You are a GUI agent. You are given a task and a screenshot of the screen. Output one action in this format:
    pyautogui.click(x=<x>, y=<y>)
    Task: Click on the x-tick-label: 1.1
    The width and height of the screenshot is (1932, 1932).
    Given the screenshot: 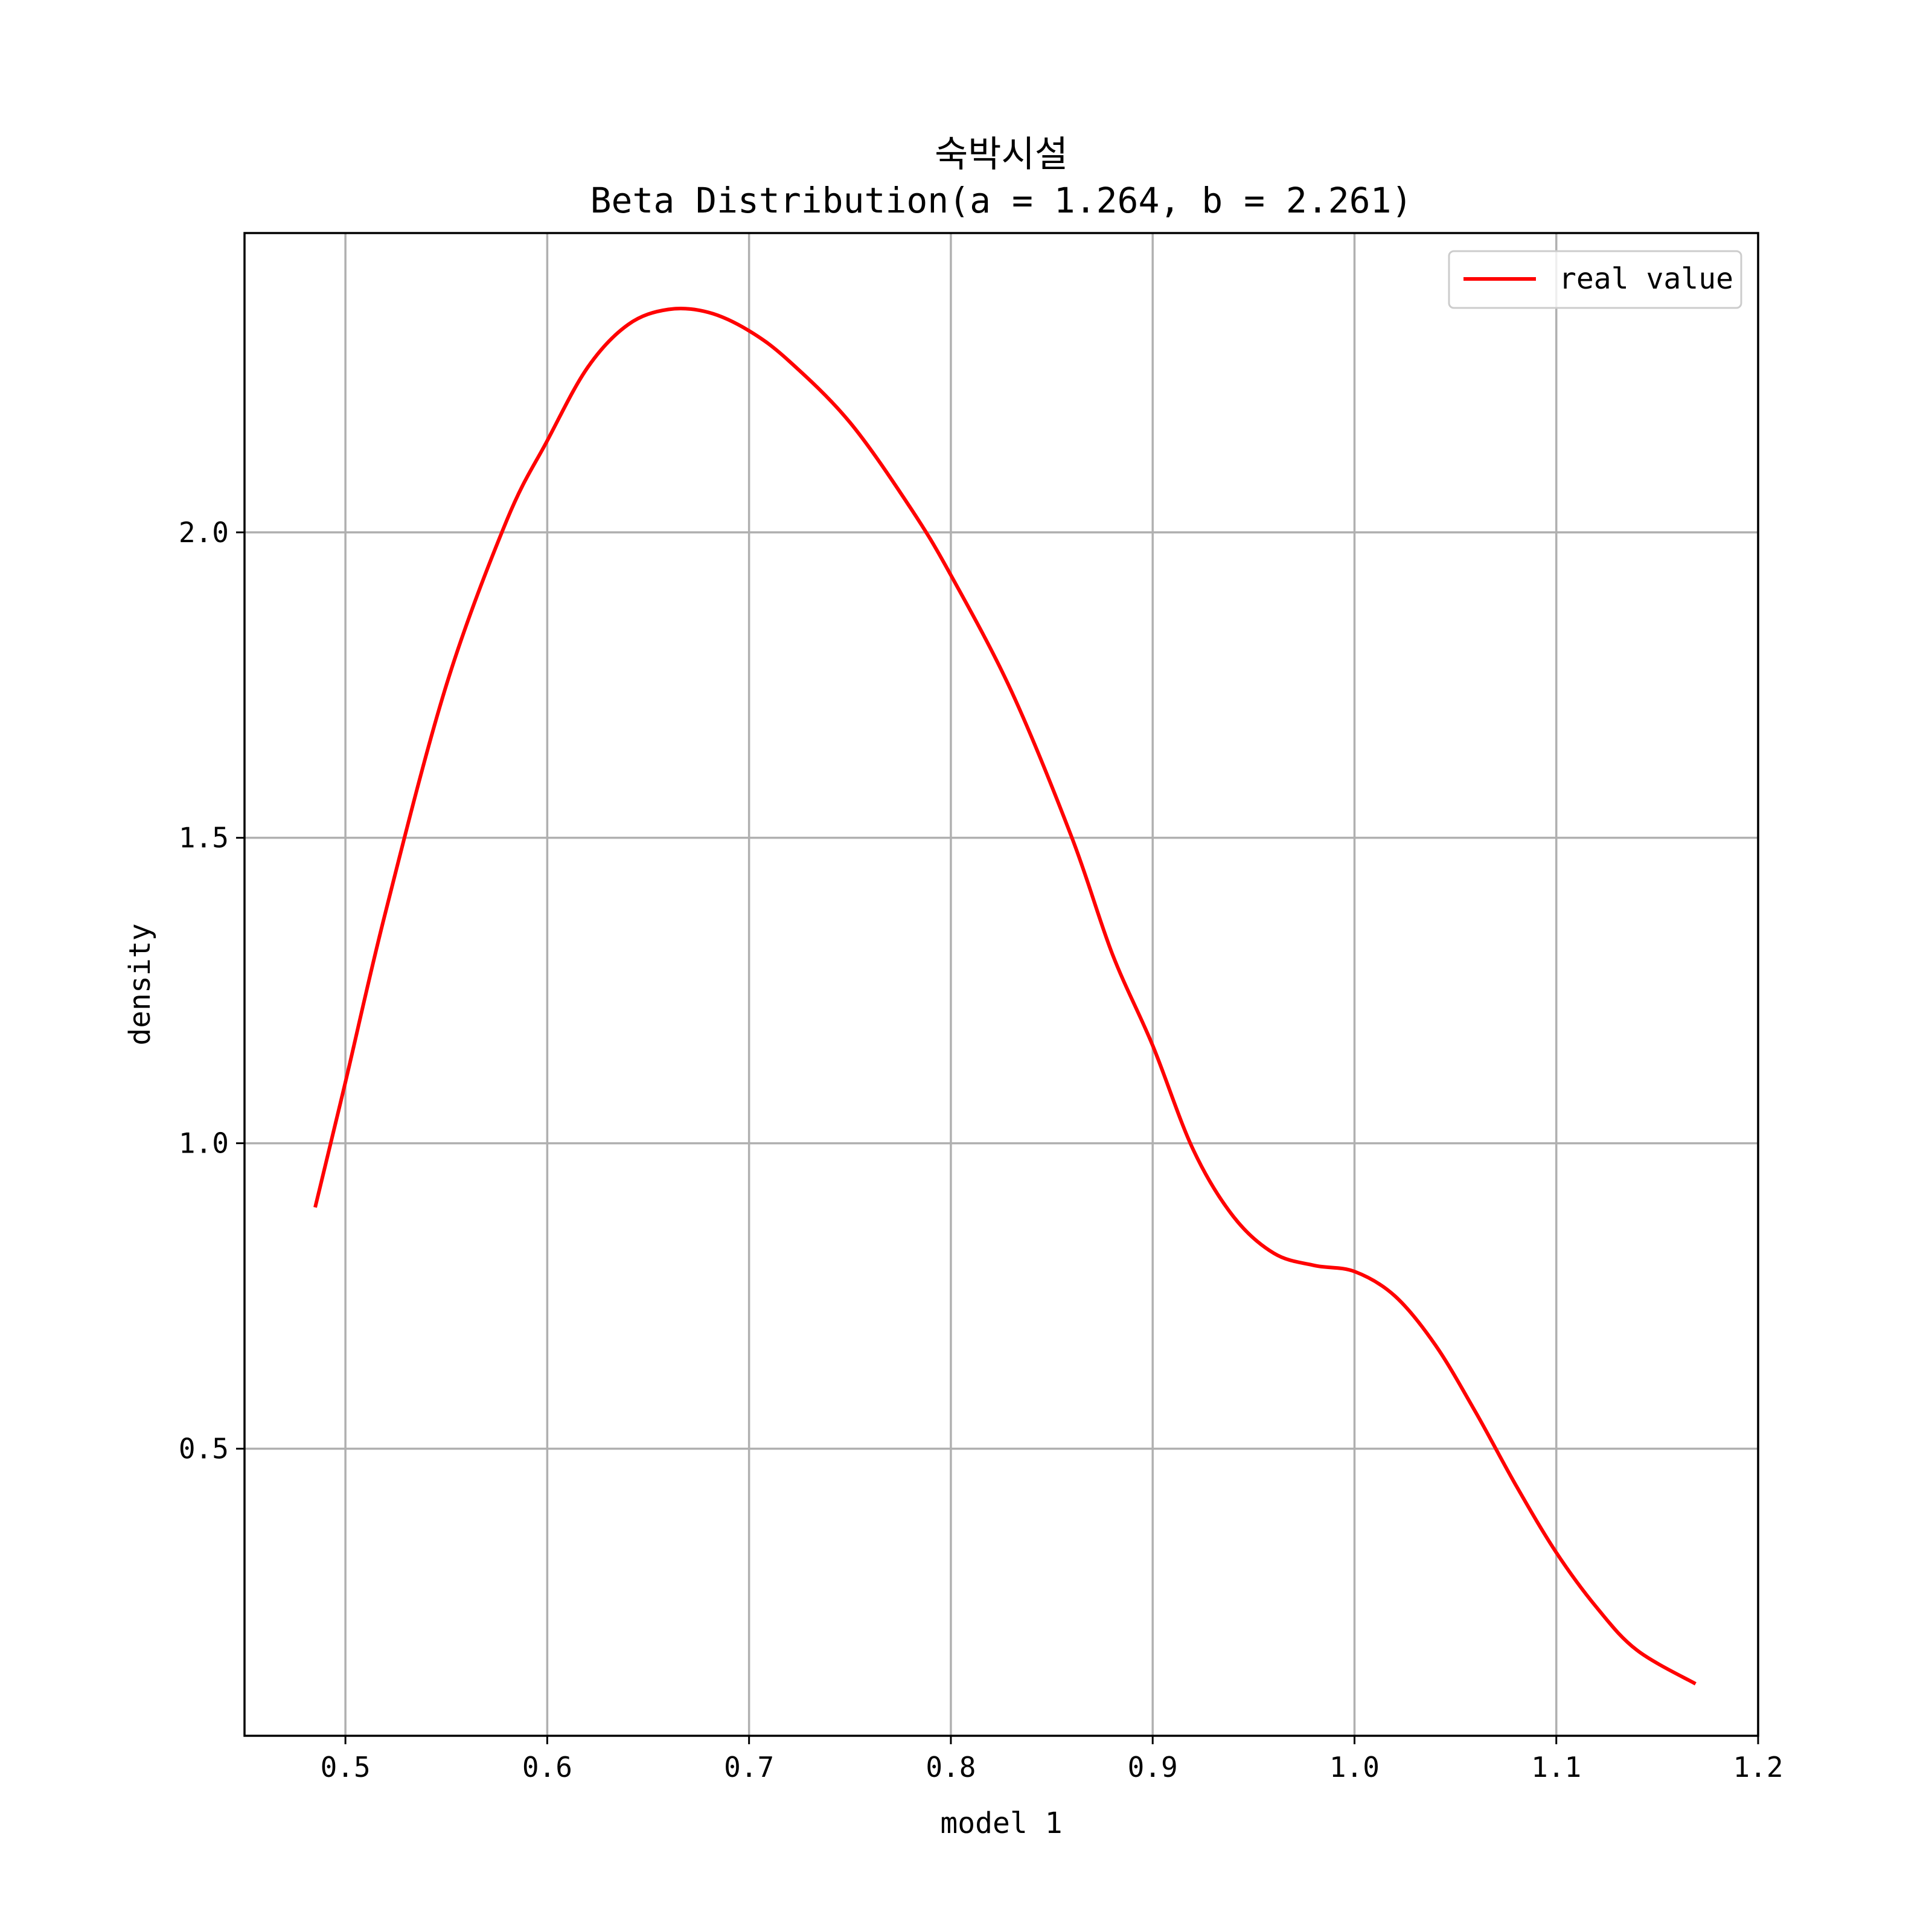 What is the action you would take?
    pyautogui.click(x=1556, y=1767)
    